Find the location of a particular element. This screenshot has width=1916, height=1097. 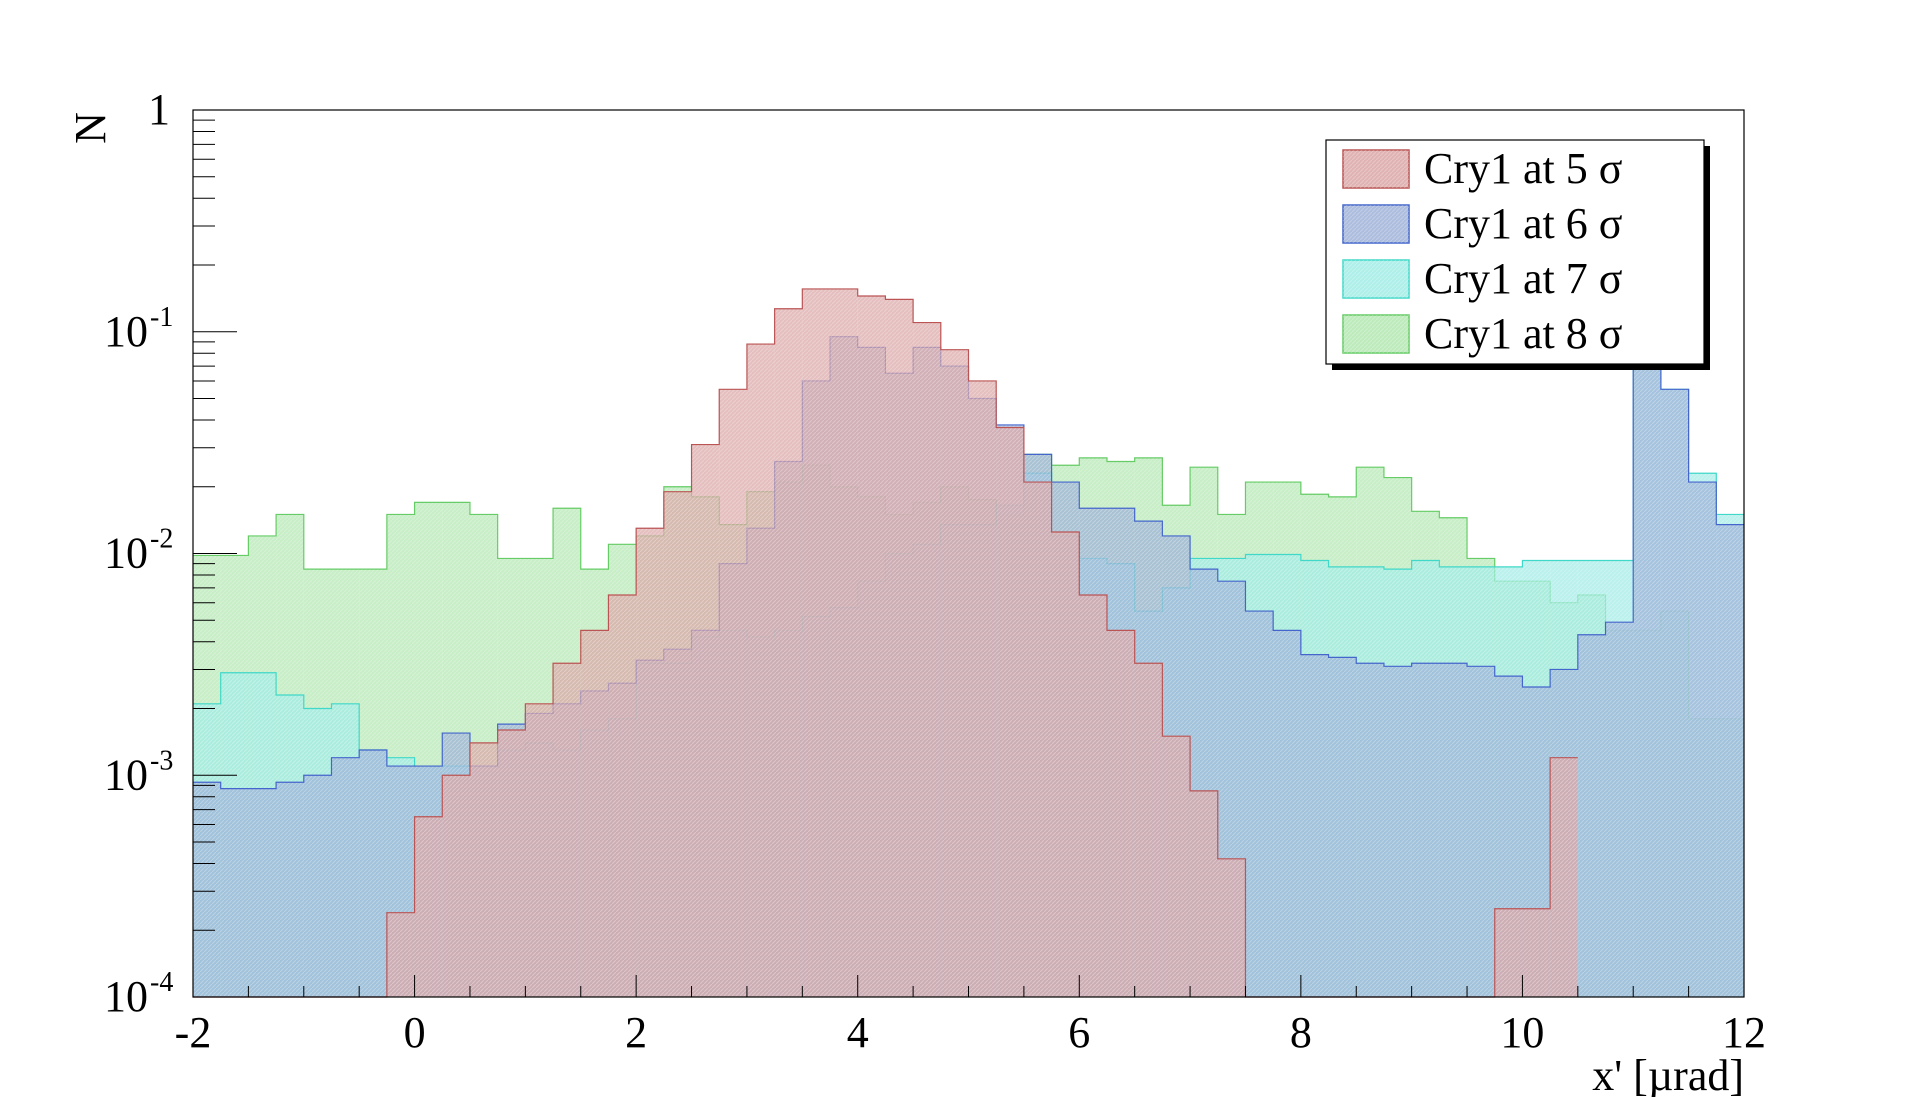

legend-label: Cry1 at 7 σ is located at coordinates (1523, 278).